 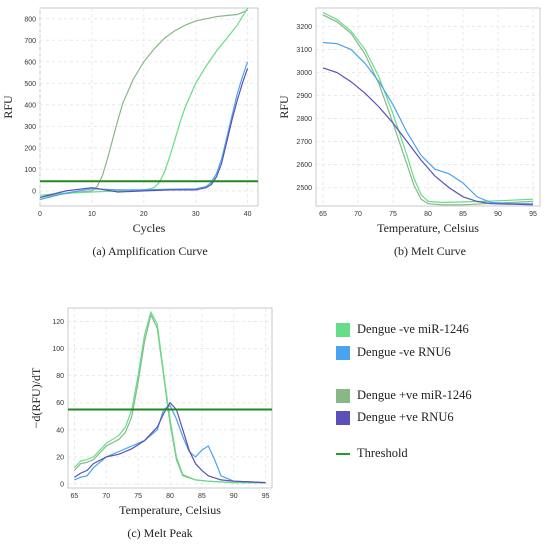 I want to click on y-tick-label: 2500, so click(x=304, y=188).